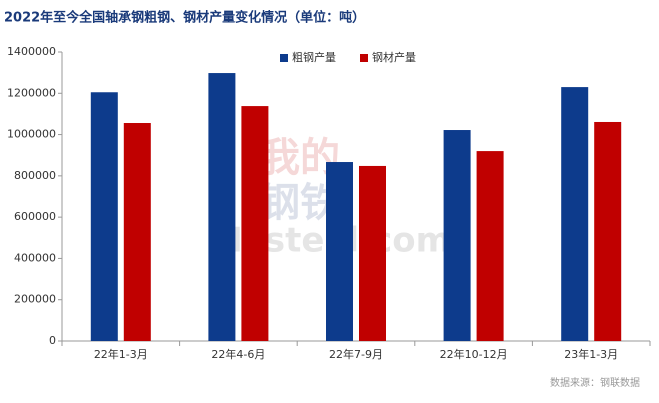 The height and width of the screenshot is (403, 659). Describe the element at coordinates (121, 354) in the screenshot. I see `x-tick-label: 22年1-3月` at that location.